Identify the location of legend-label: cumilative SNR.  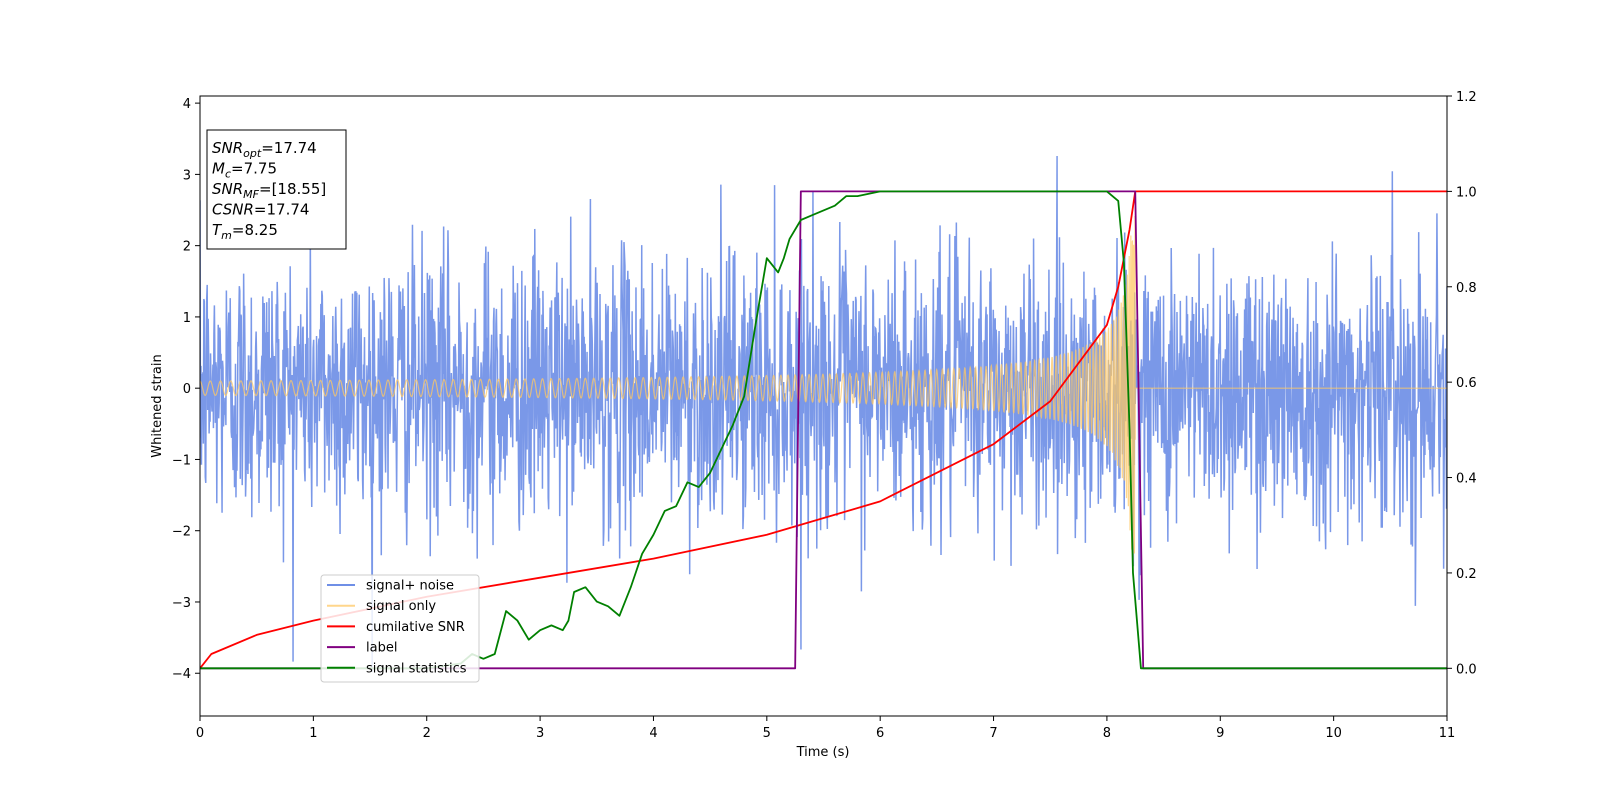
(415, 627).